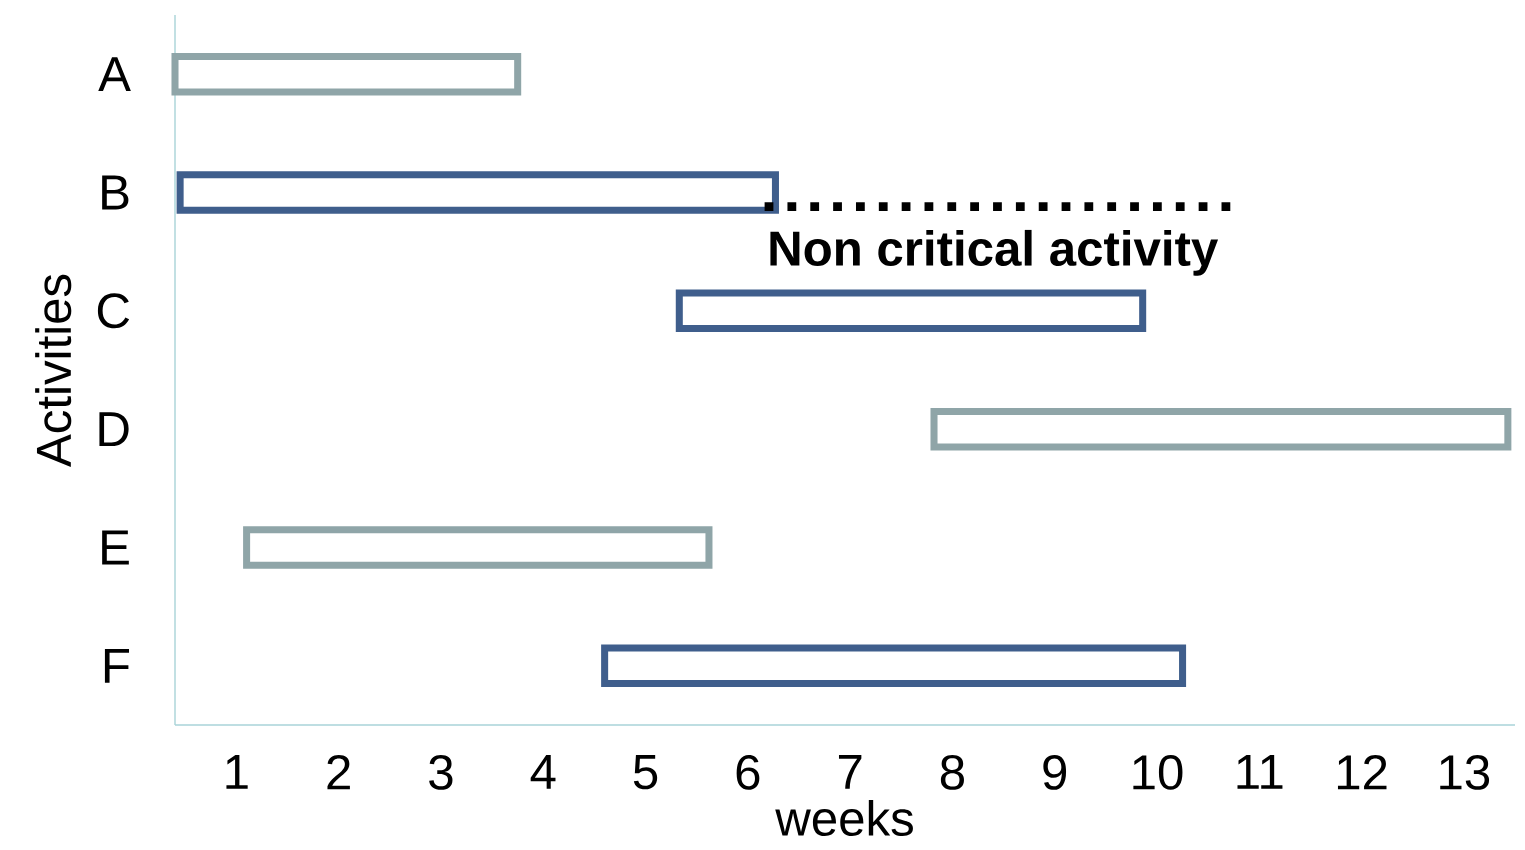 This screenshot has height=850, width=1525. What do you see at coordinates (1055, 772) in the screenshot?
I see `x-tick-label: 9` at bounding box center [1055, 772].